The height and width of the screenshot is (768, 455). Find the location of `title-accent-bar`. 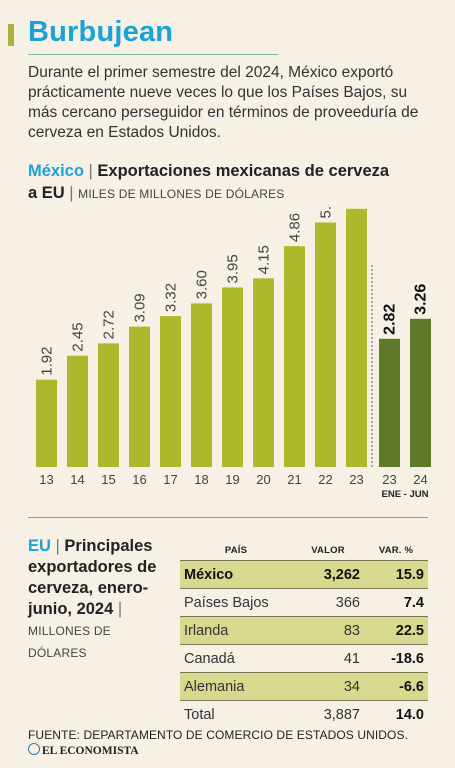

title-accent-bar is located at coordinates (11, 35).